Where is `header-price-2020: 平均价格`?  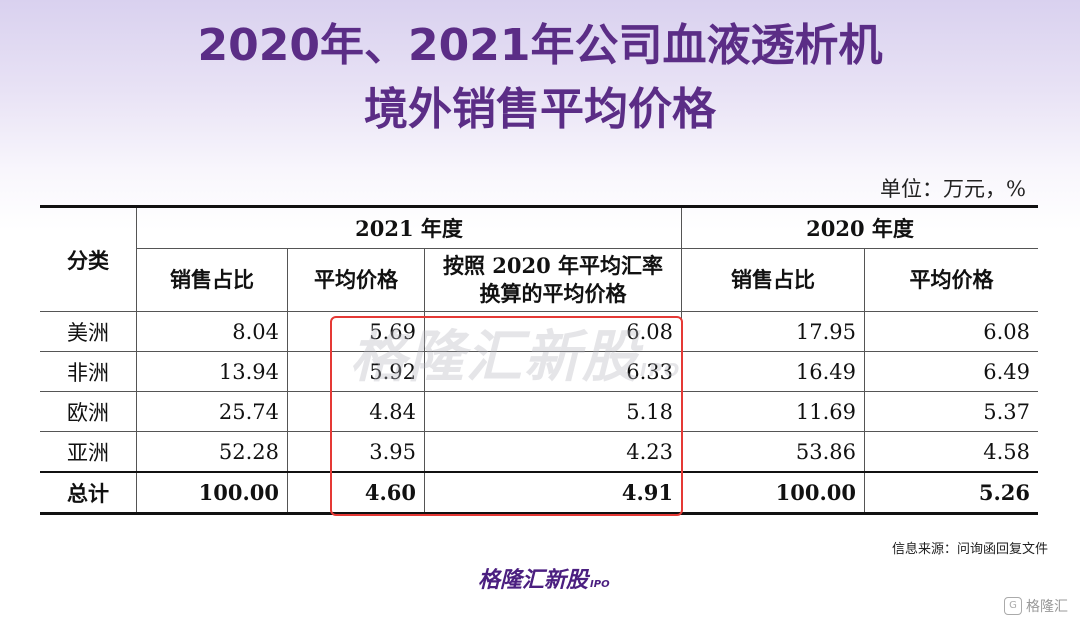
header-price-2020: 平均价格 is located at coordinates (951, 280).